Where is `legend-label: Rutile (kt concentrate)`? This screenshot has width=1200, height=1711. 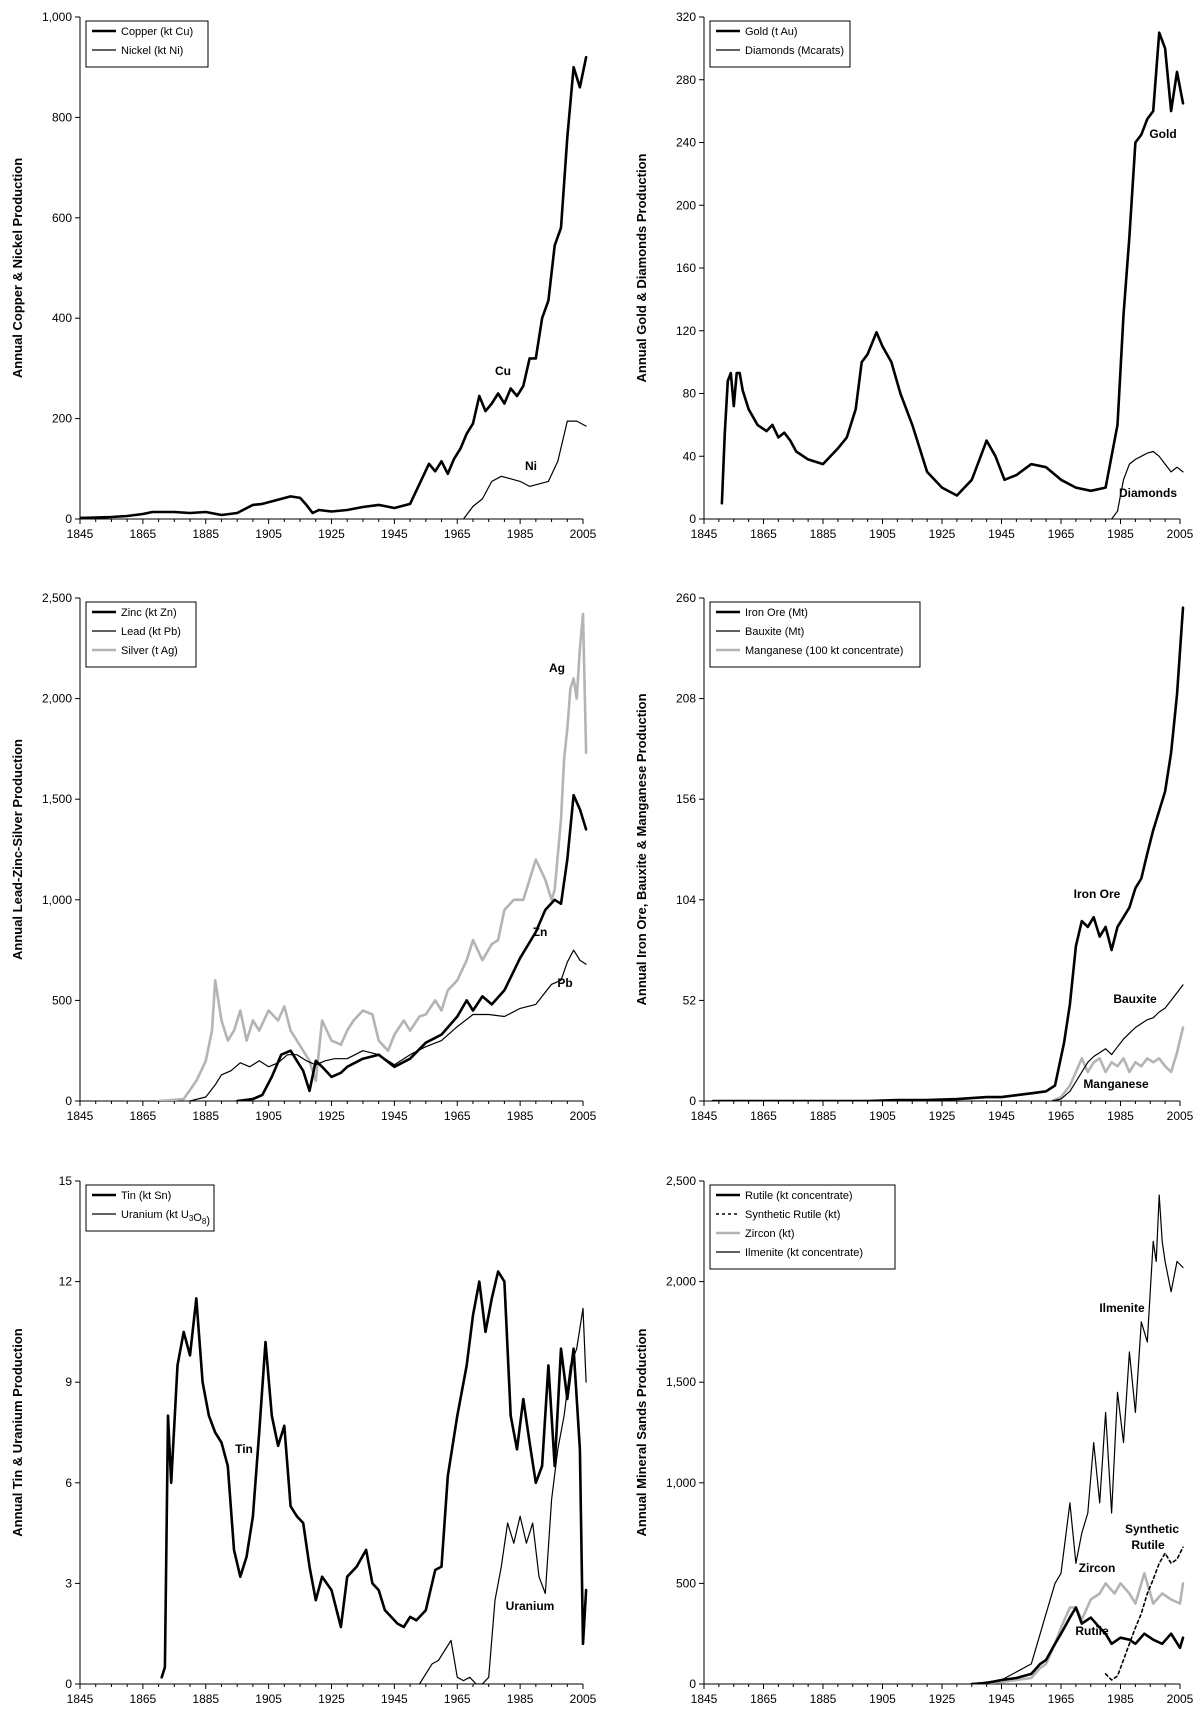
legend-label: Rutile (kt concentrate) is located at coordinates (799, 1196).